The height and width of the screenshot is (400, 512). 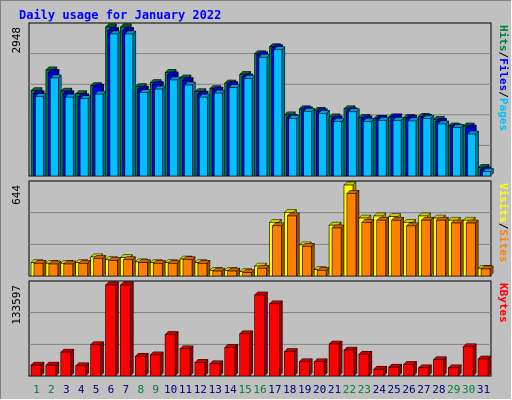 What do you see at coordinates (483, 389) in the screenshot?
I see `x-tick-label: 31` at bounding box center [483, 389].